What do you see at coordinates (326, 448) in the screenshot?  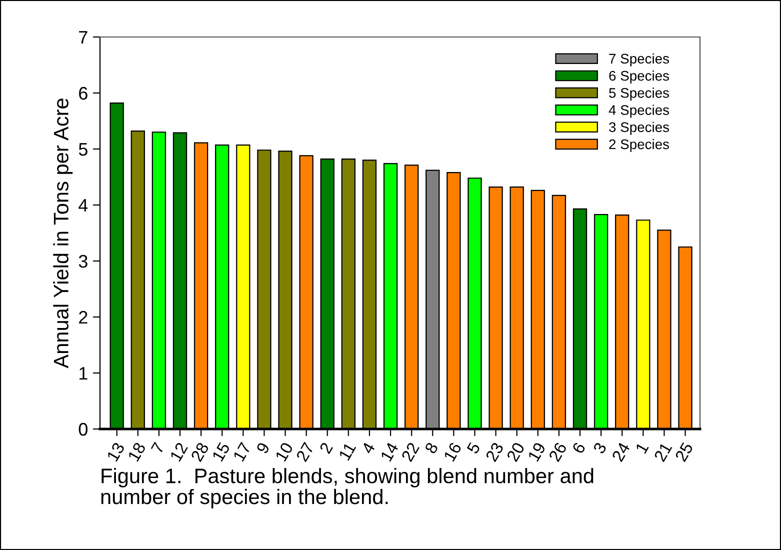 I see `x-tick-label: 2` at bounding box center [326, 448].